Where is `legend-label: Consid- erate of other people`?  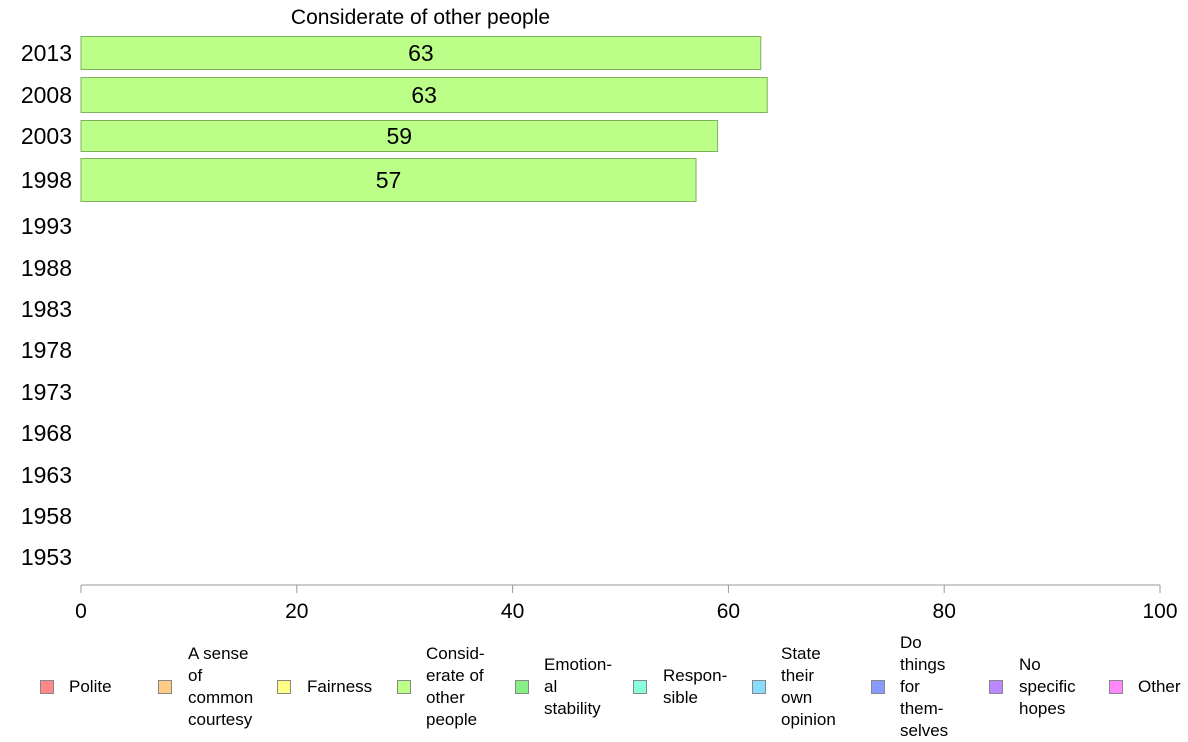
legend-label: Consid- erate of other people is located at coordinates (455, 686).